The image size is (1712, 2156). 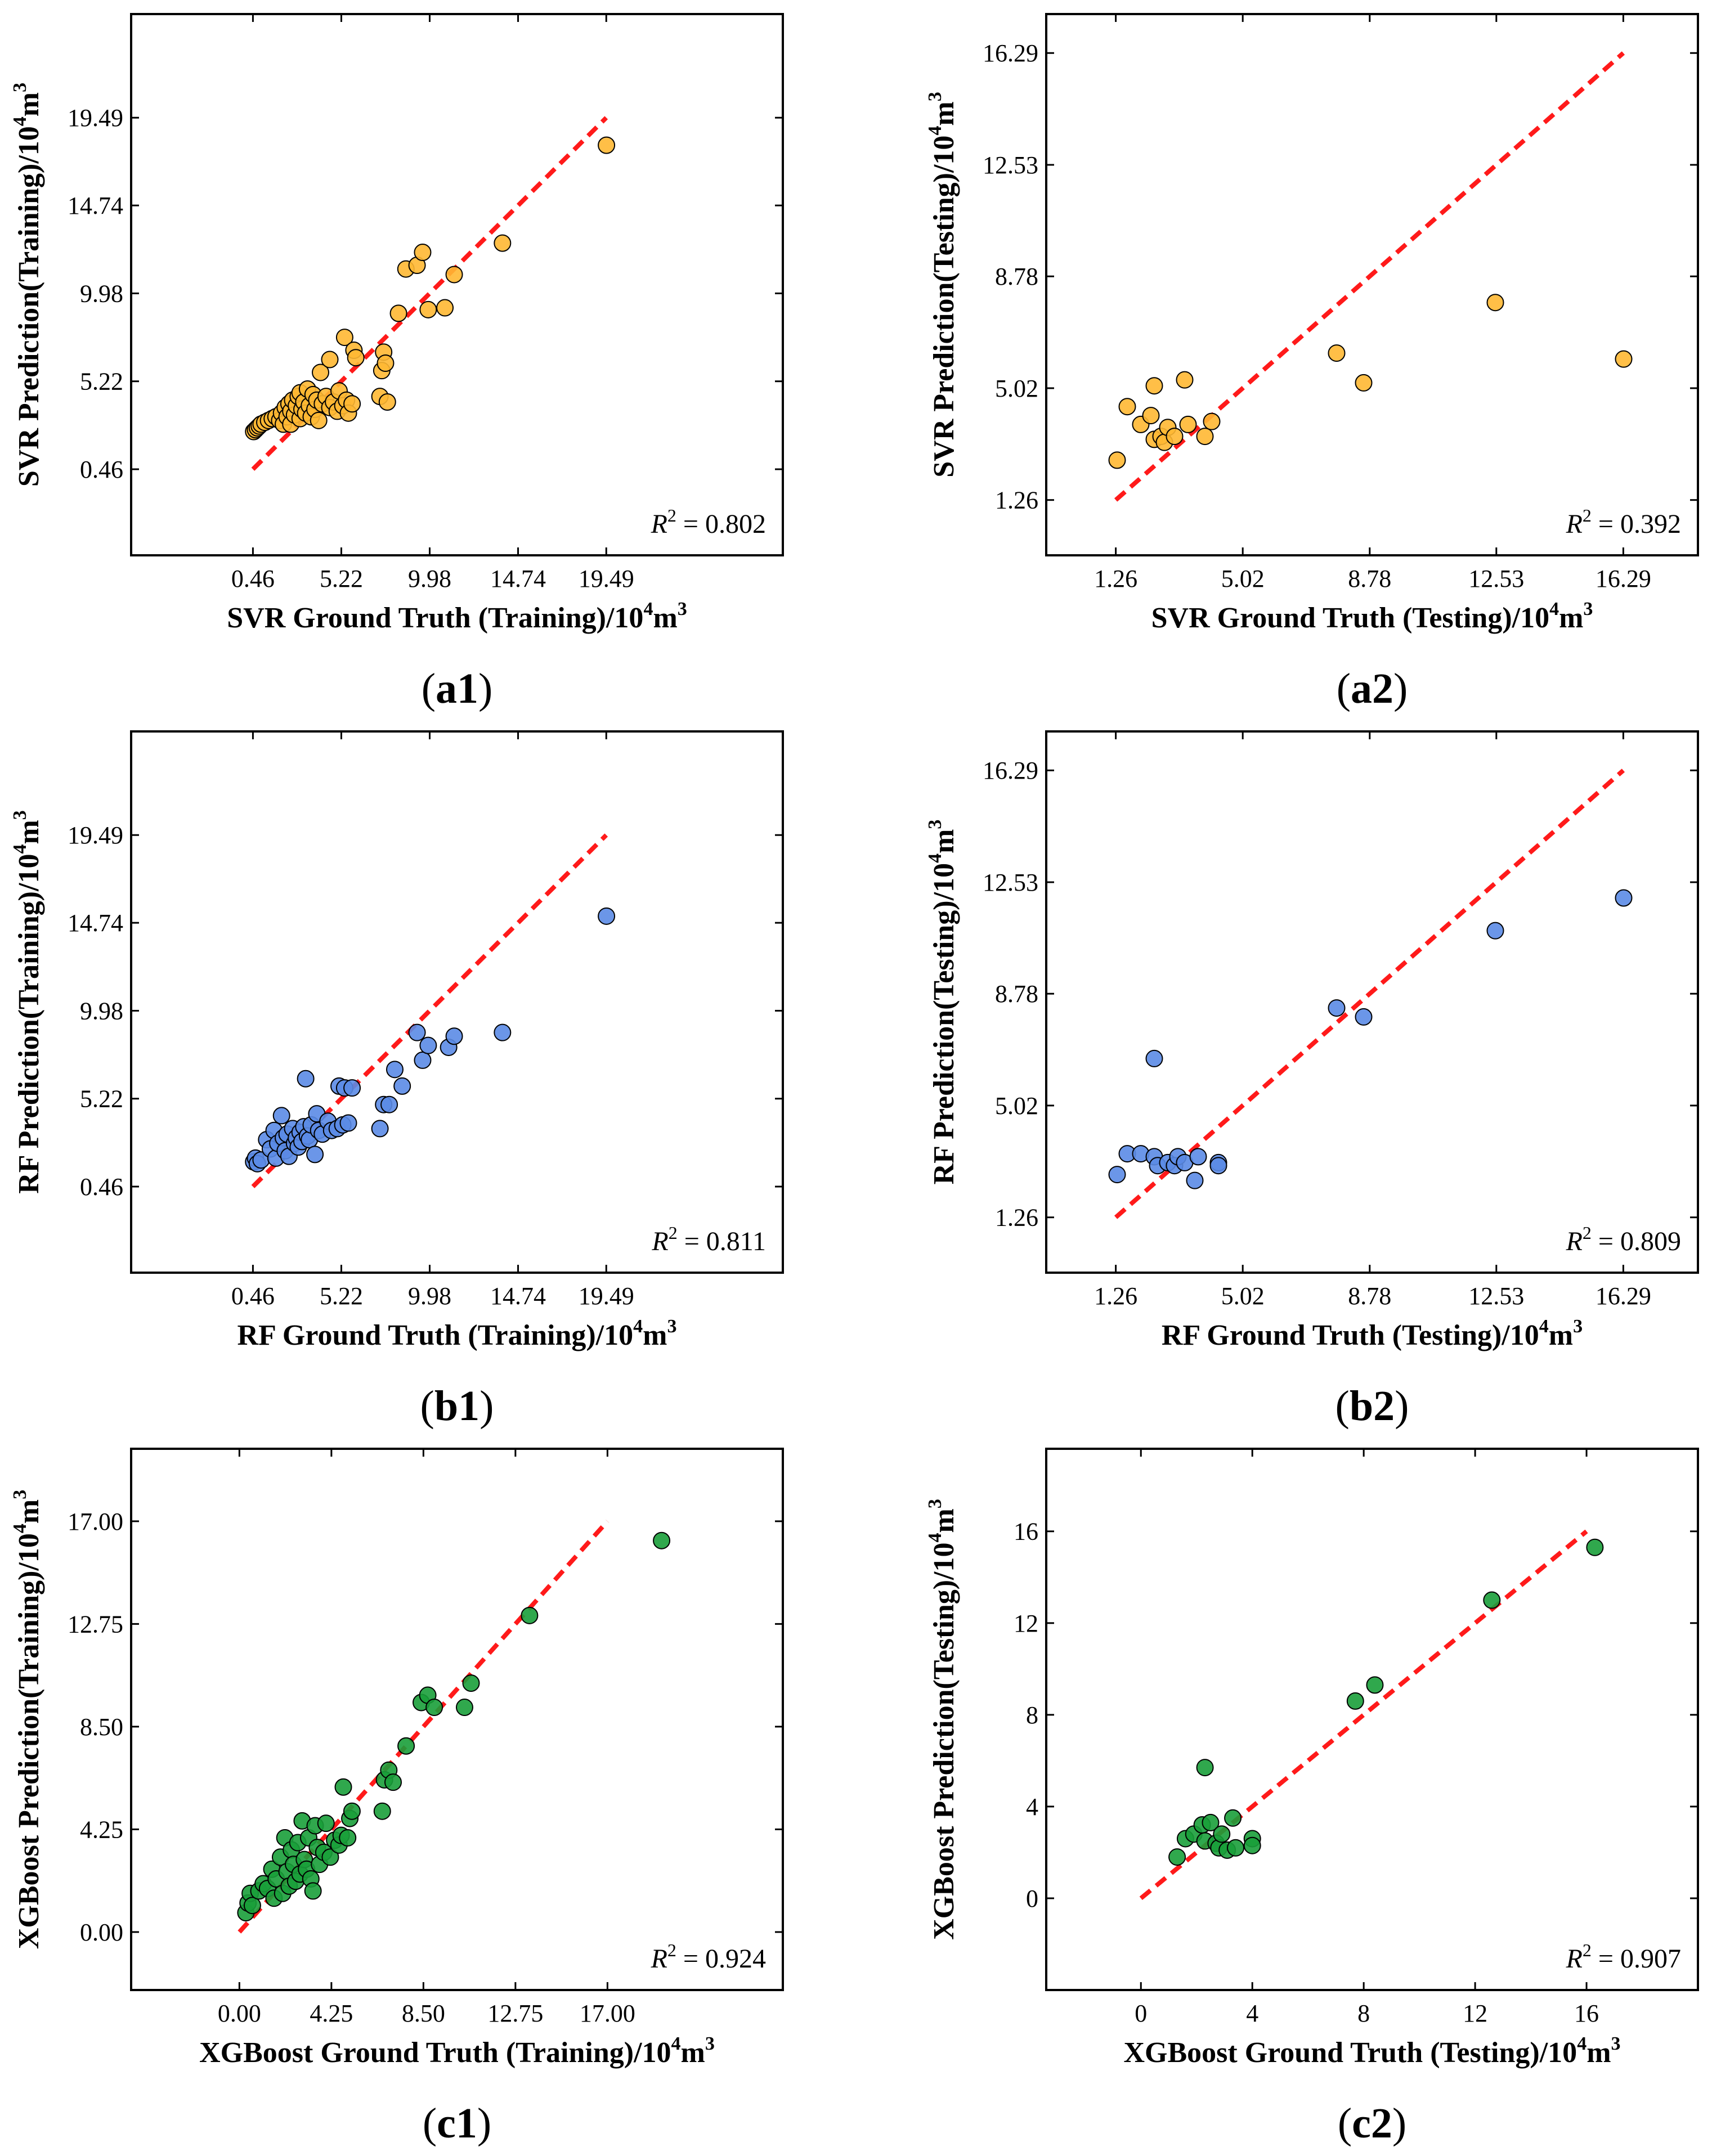 What do you see at coordinates (1372, 1406) in the screenshot?
I see `panel-caption: (b2)` at bounding box center [1372, 1406].